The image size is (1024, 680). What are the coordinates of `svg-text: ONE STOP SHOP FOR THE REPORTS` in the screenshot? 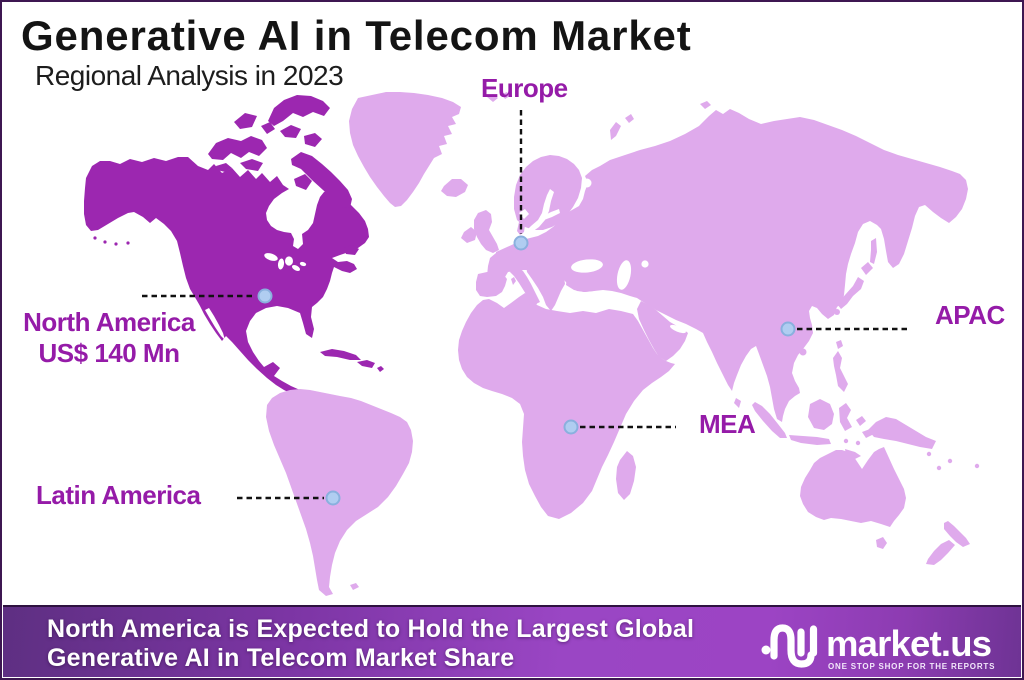 It's located at (911, 666).